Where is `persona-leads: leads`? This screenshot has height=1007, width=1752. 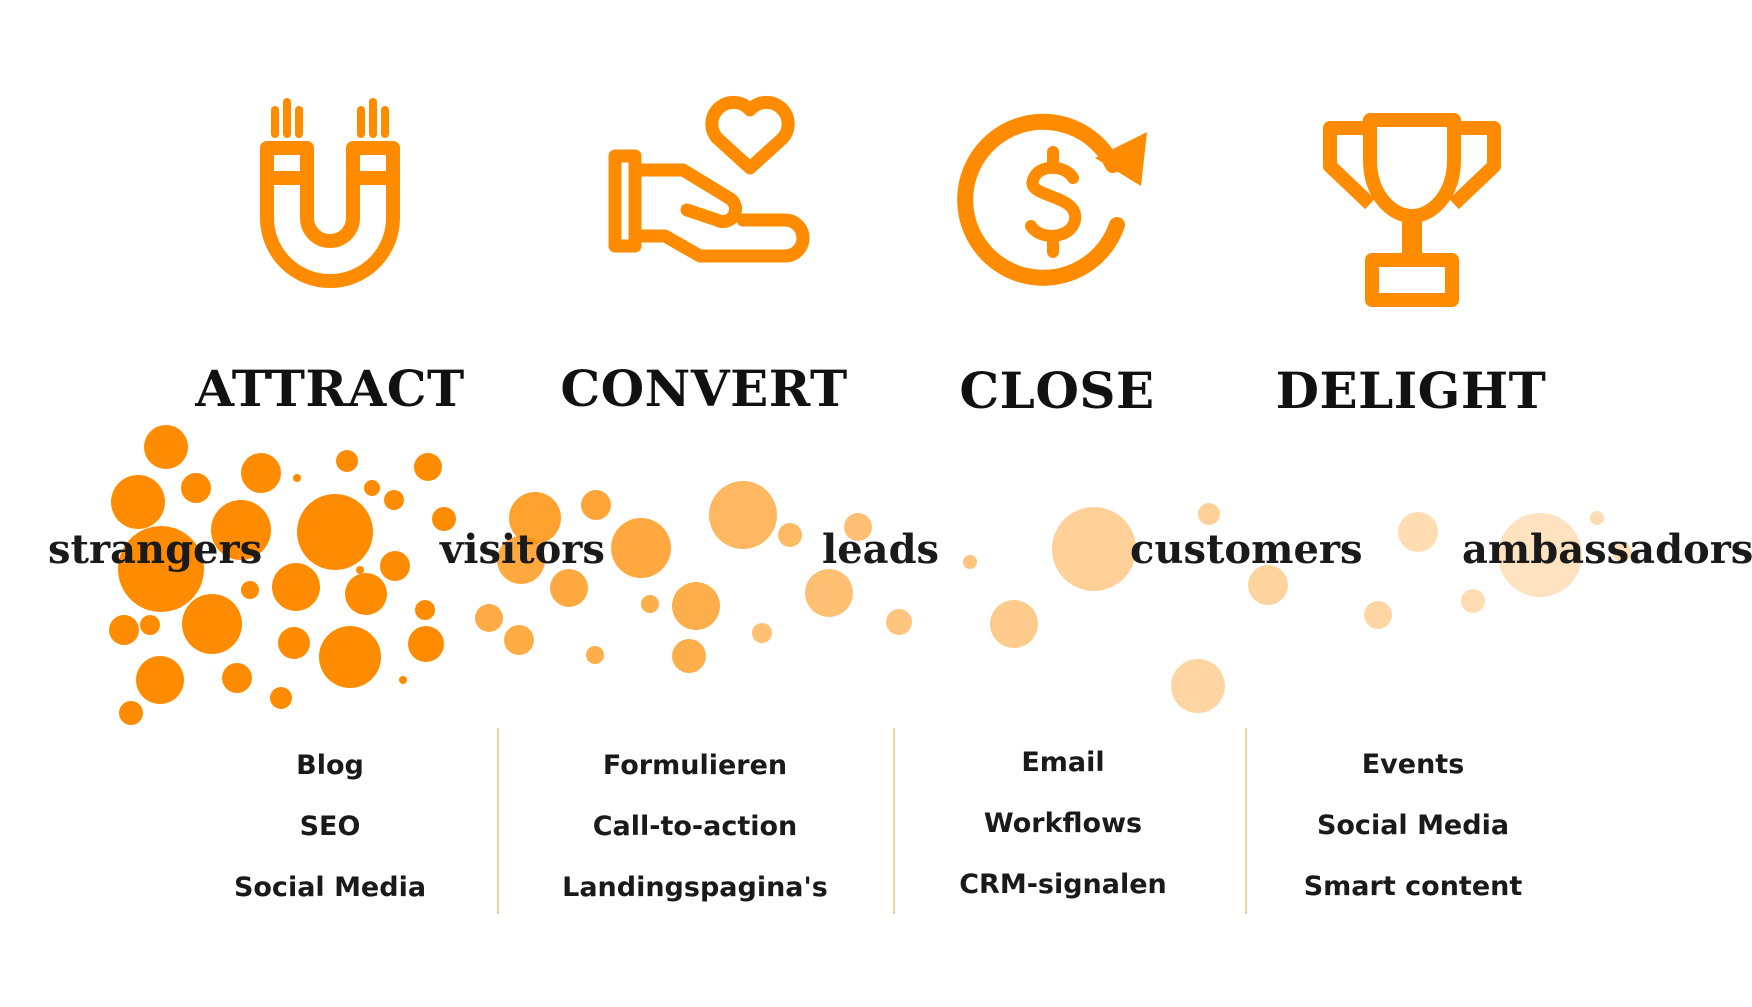
persona-leads: leads is located at coordinates (881, 549).